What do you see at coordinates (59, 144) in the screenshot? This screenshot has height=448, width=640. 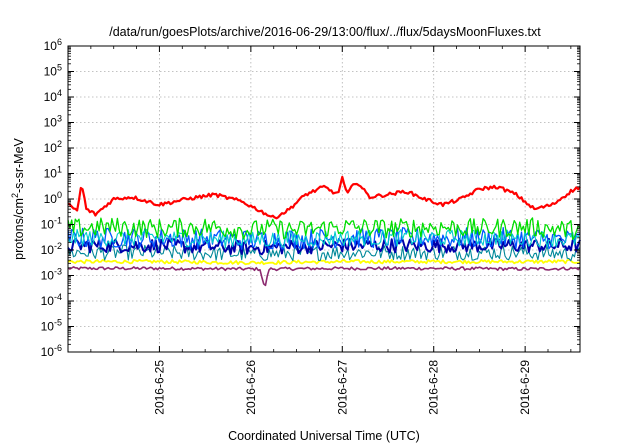 I see `y-tick-label-exp: 2` at bounding box center [59, 144].